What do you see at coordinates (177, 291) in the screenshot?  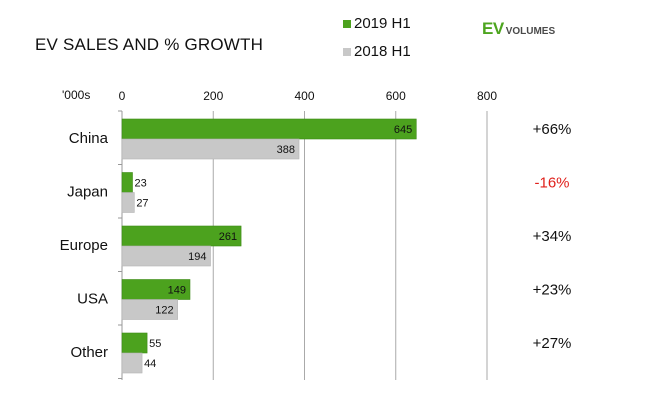 I see `data-label-usa-2019: 149` at bounding box center [177, 291].